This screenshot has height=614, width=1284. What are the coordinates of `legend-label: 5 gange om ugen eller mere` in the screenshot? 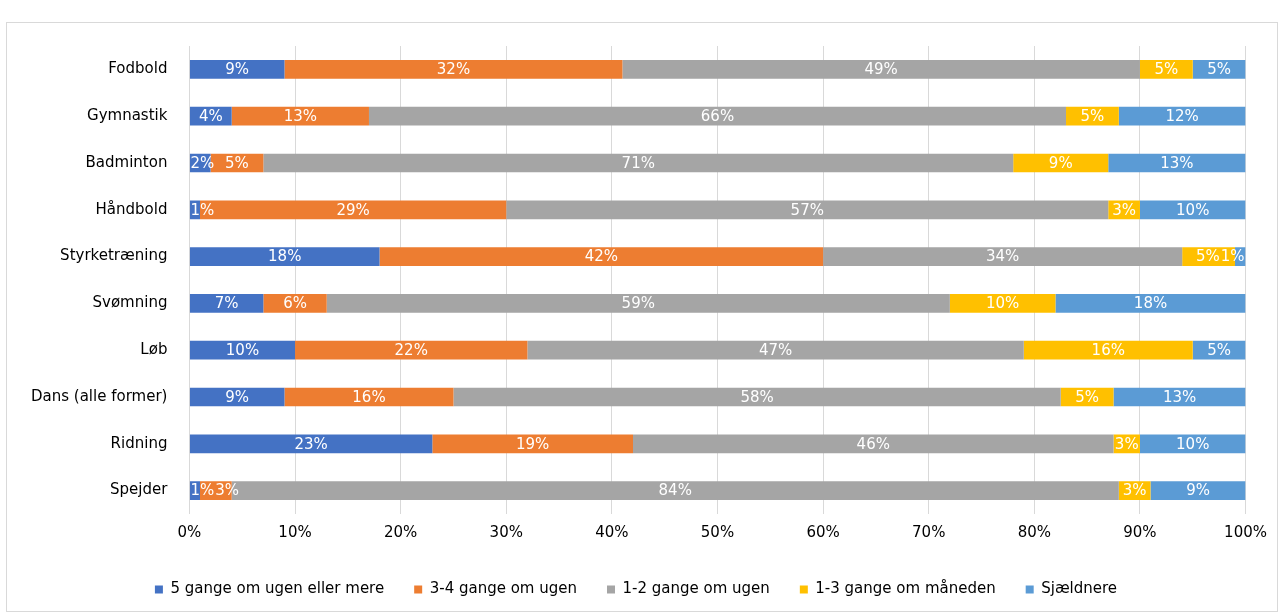 It's located at (277, 588).